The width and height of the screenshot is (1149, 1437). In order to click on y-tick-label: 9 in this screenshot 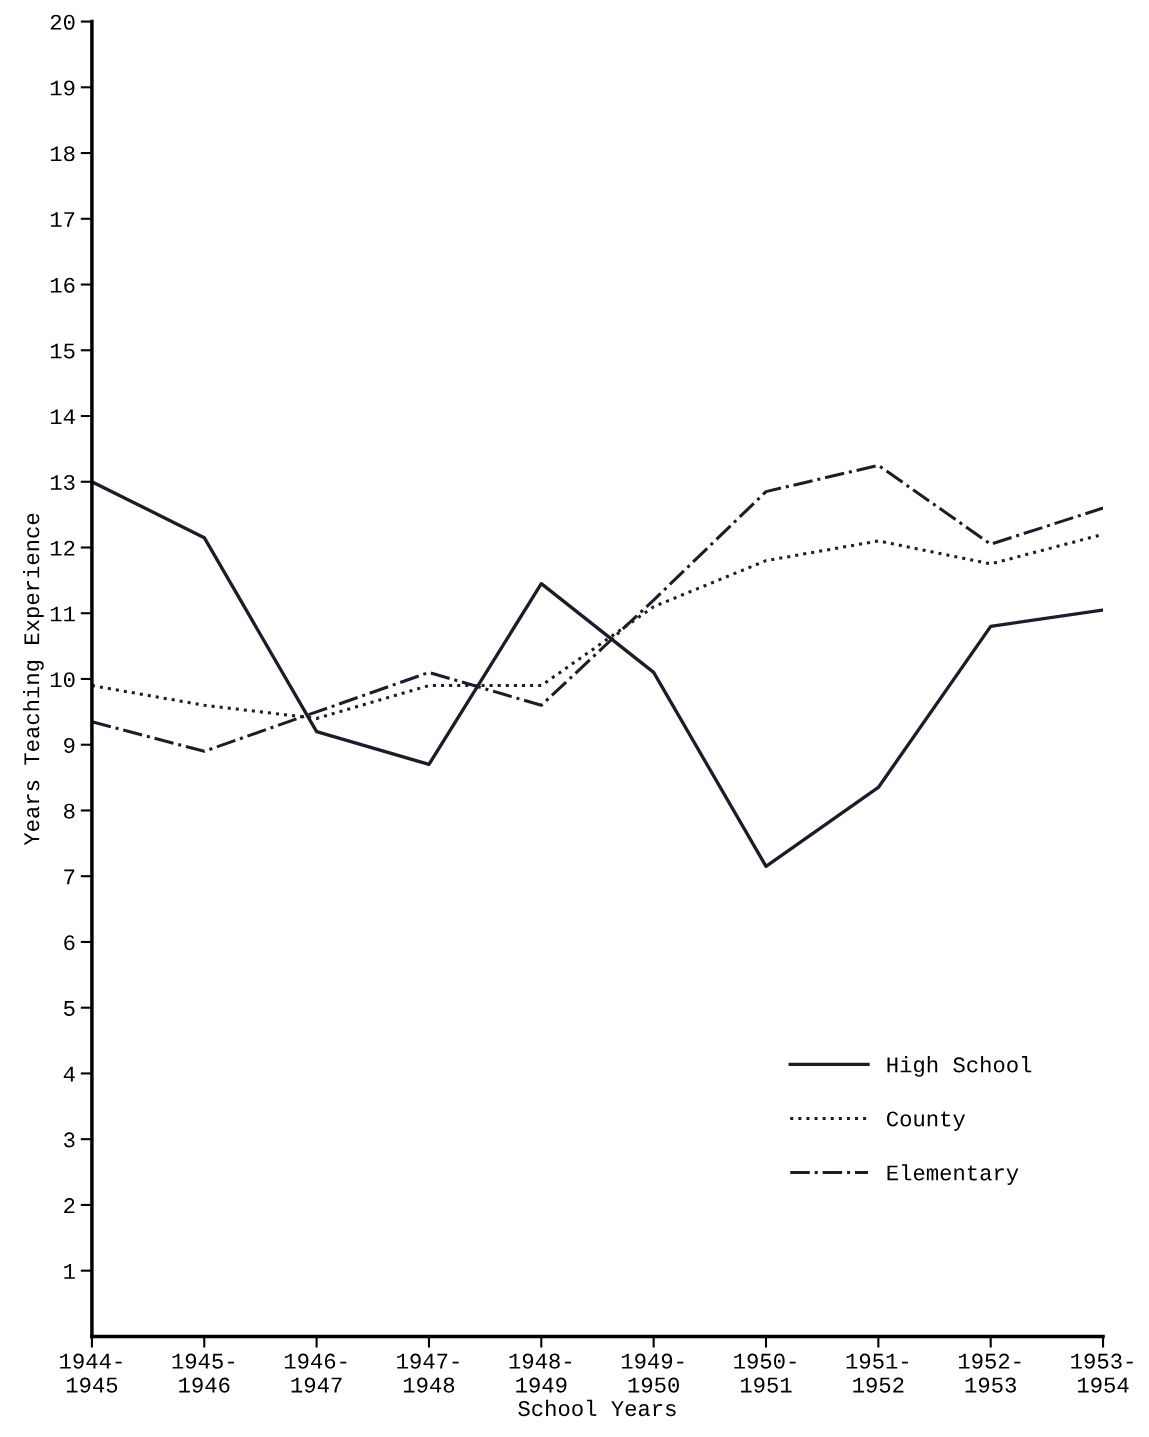, I will do `click(69, 745)`.